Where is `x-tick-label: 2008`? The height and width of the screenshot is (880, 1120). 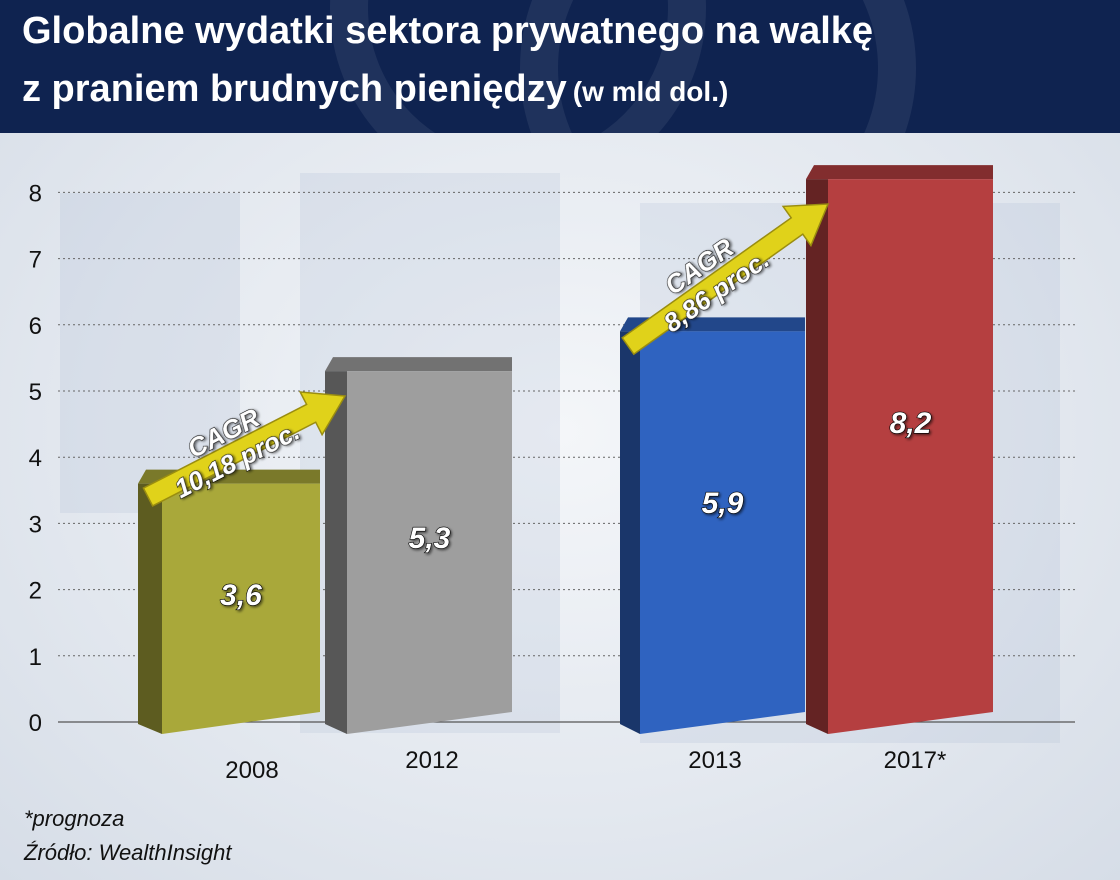 x-tick-label: 2008 is located at coordinates (251, 770).